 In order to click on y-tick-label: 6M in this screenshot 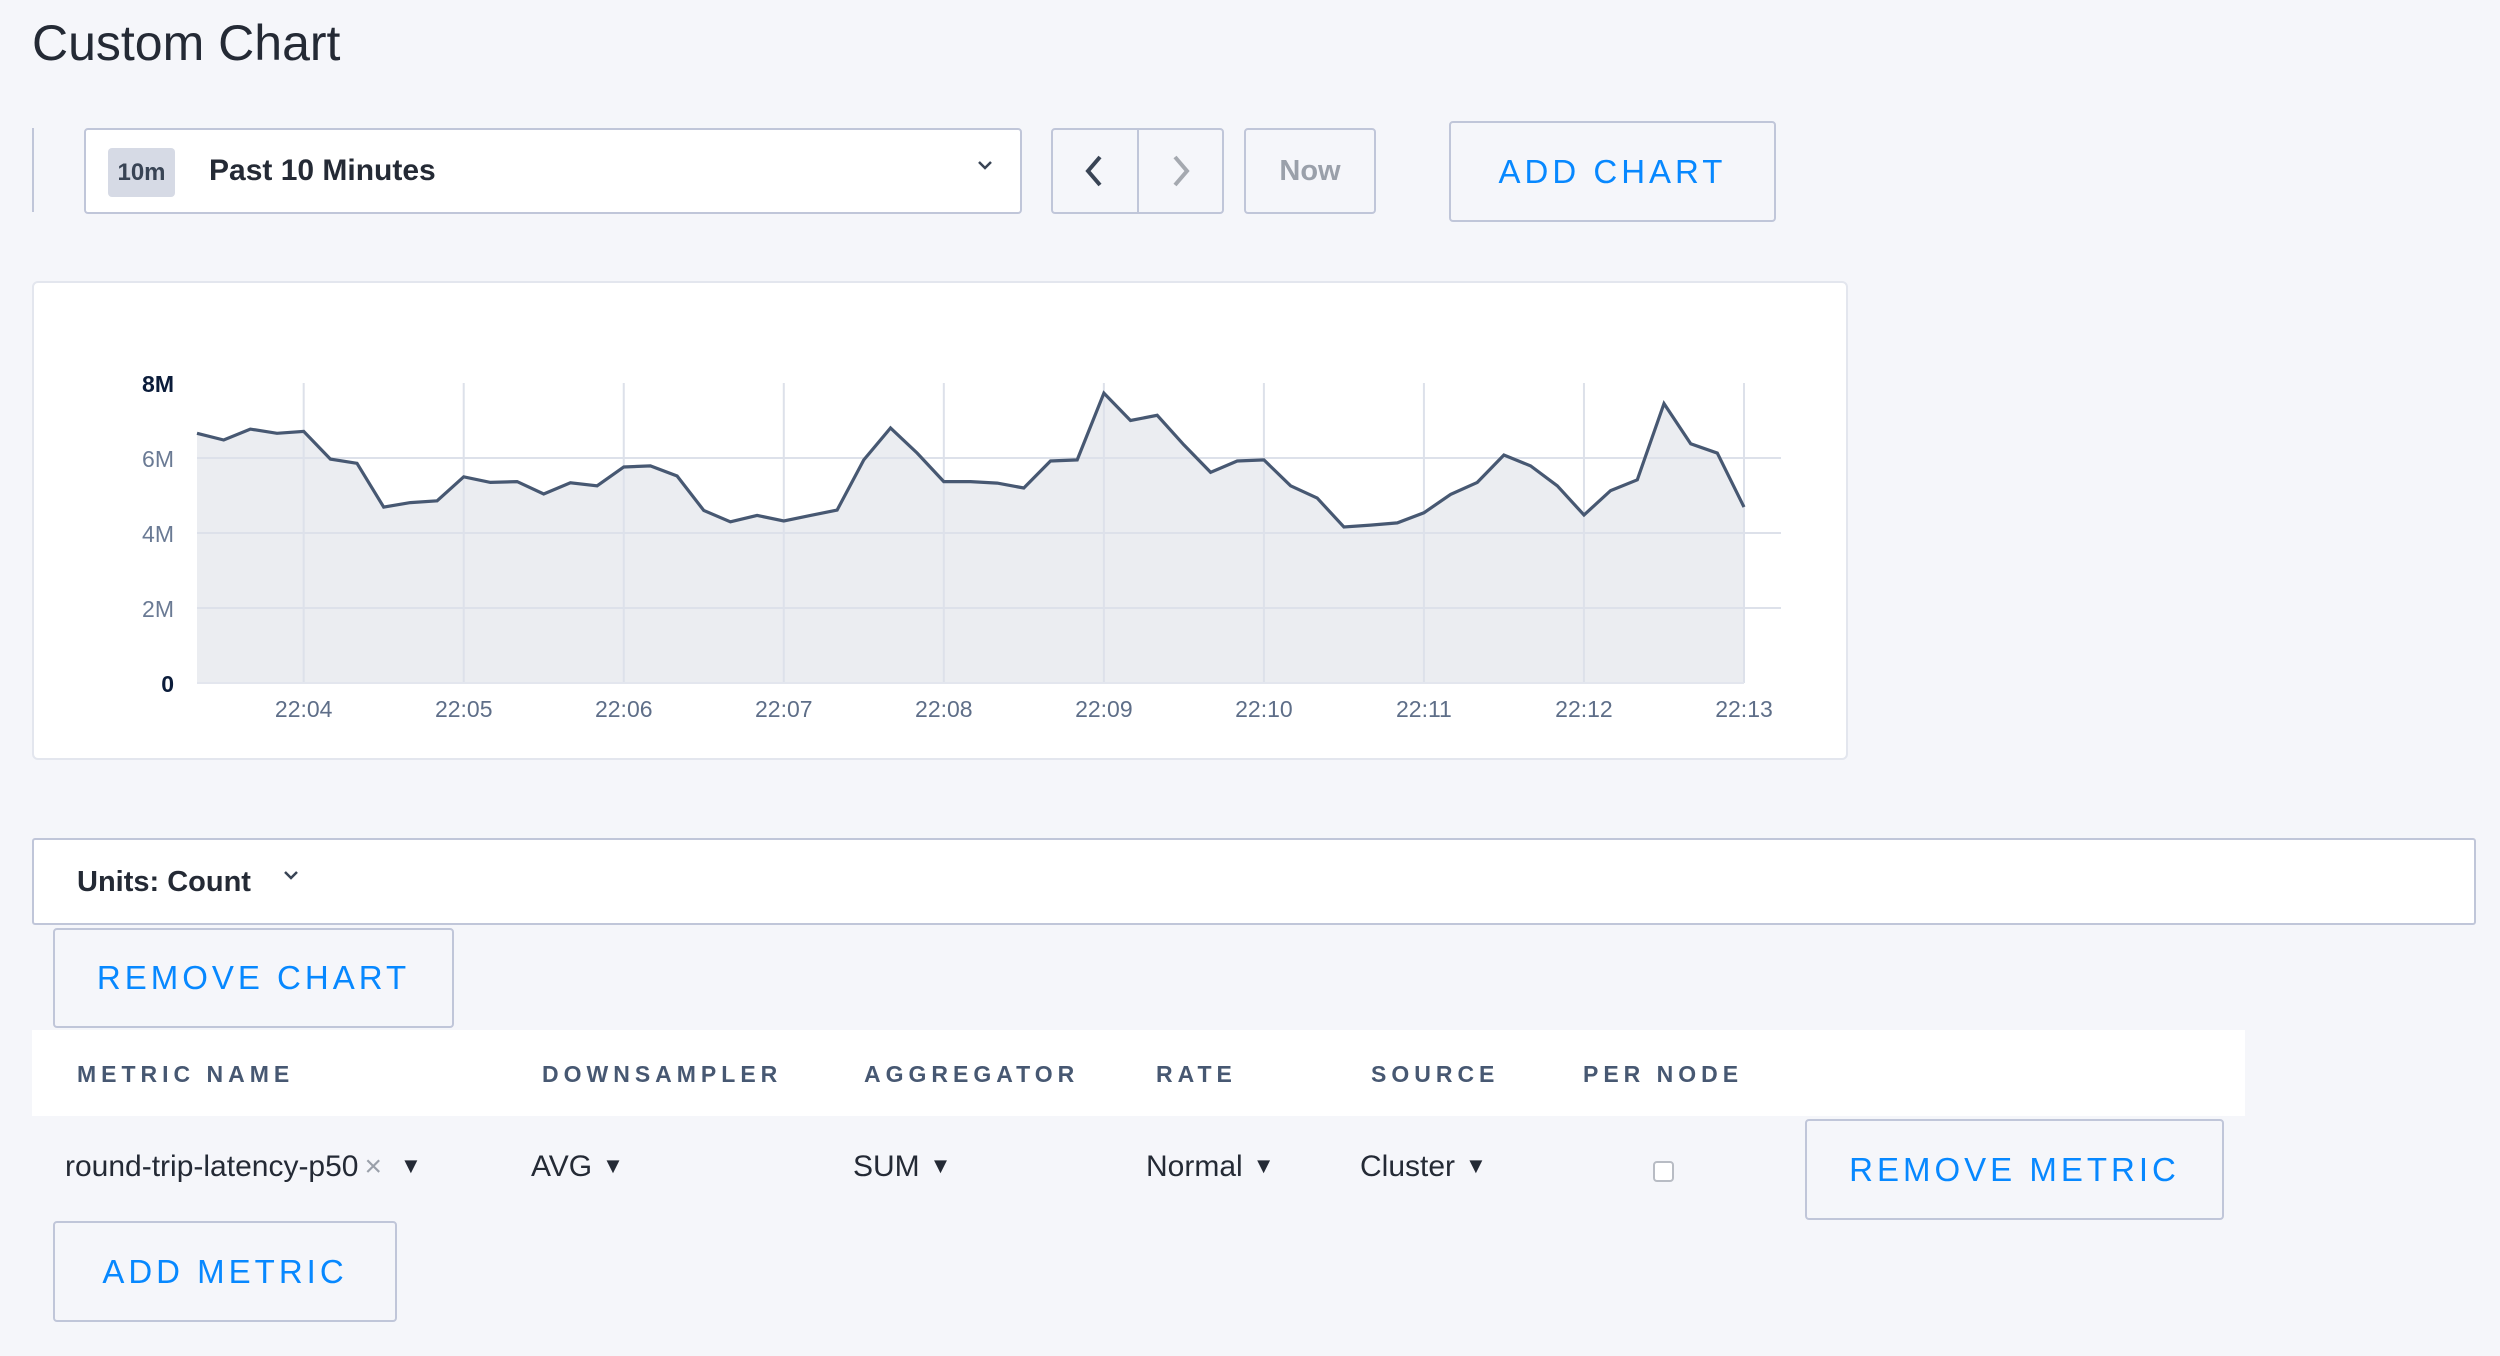, I will do `click(158, 459)`.